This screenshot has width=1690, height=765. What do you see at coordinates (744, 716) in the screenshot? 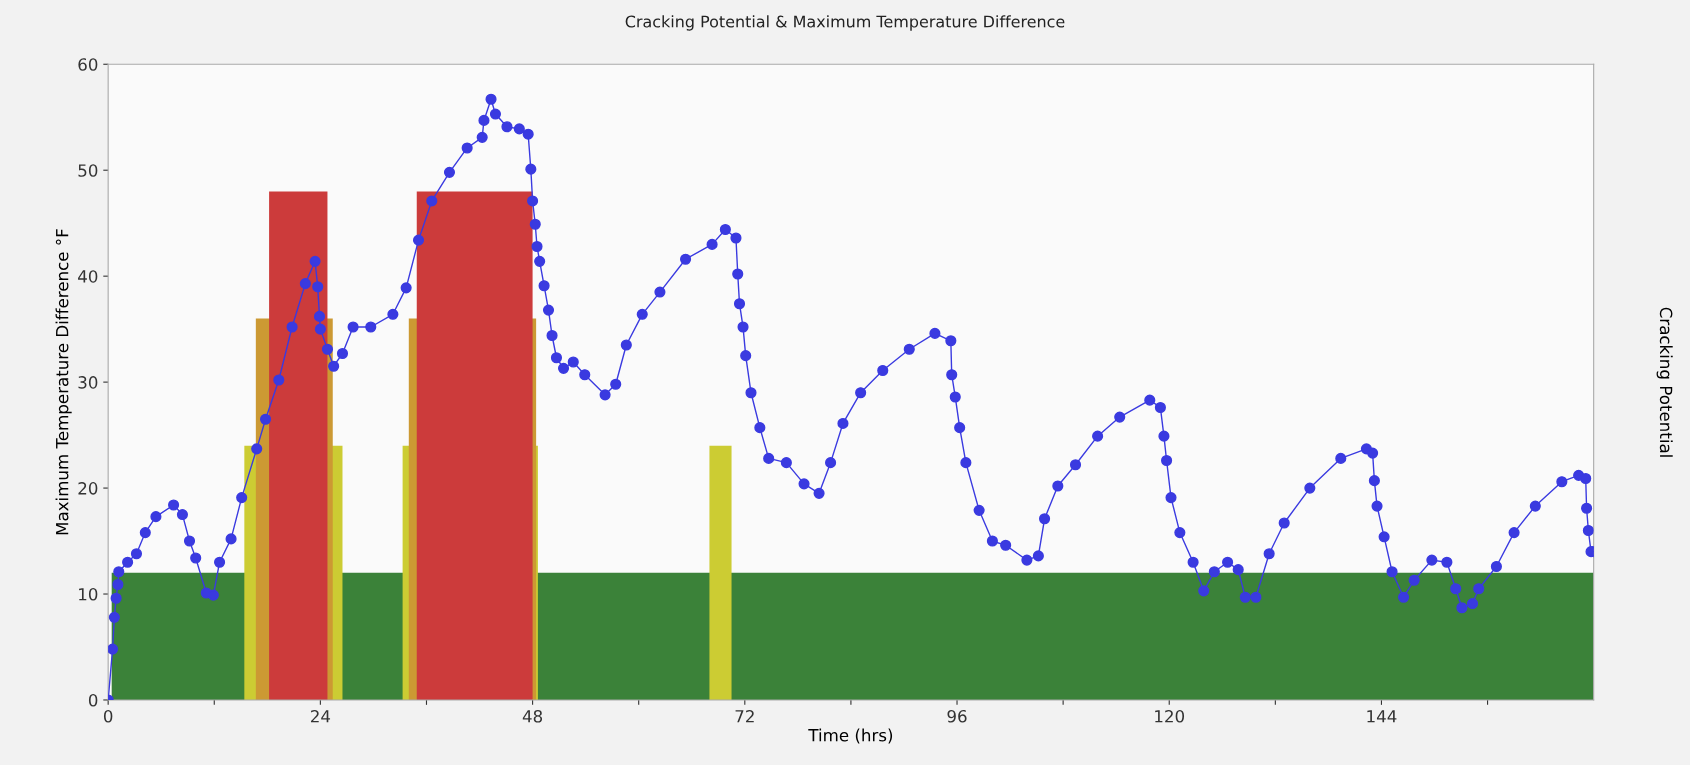
I see `x-tick-label: 72` at bounding box center [744, 716].